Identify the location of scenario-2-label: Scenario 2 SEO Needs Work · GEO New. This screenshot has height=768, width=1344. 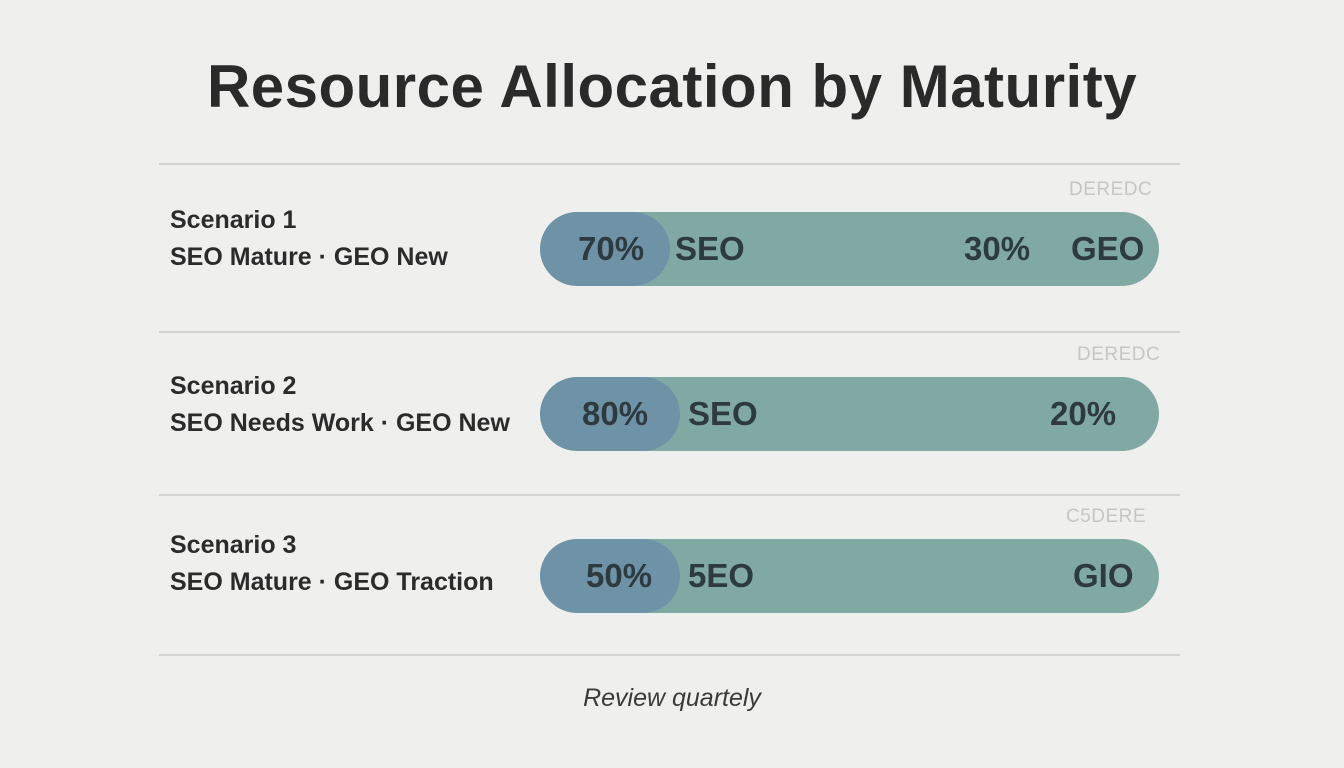
(340, 405).